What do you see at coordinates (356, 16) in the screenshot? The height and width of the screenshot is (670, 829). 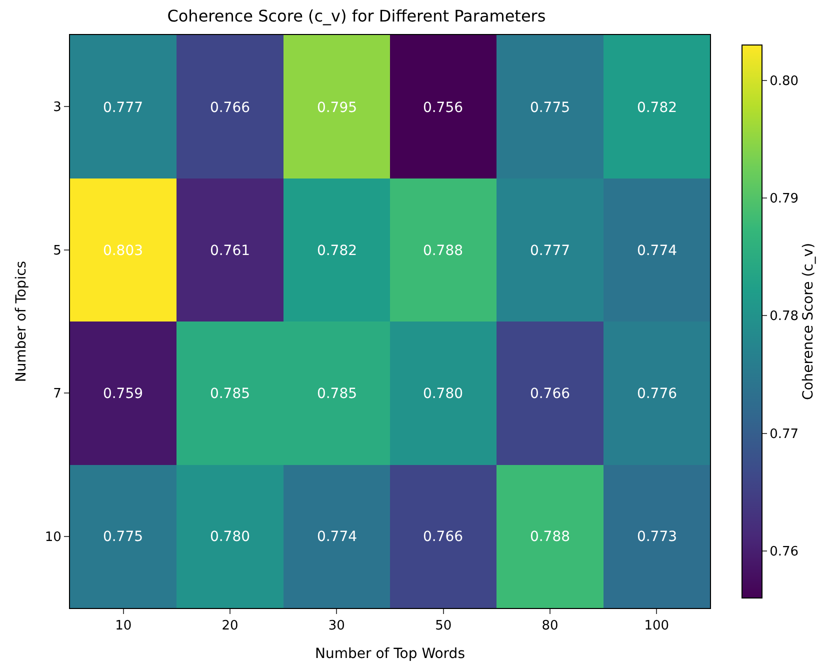 I see `chart-title: Coherence Score (c_v) for Different Parameters` at bounding box center [356, 16].